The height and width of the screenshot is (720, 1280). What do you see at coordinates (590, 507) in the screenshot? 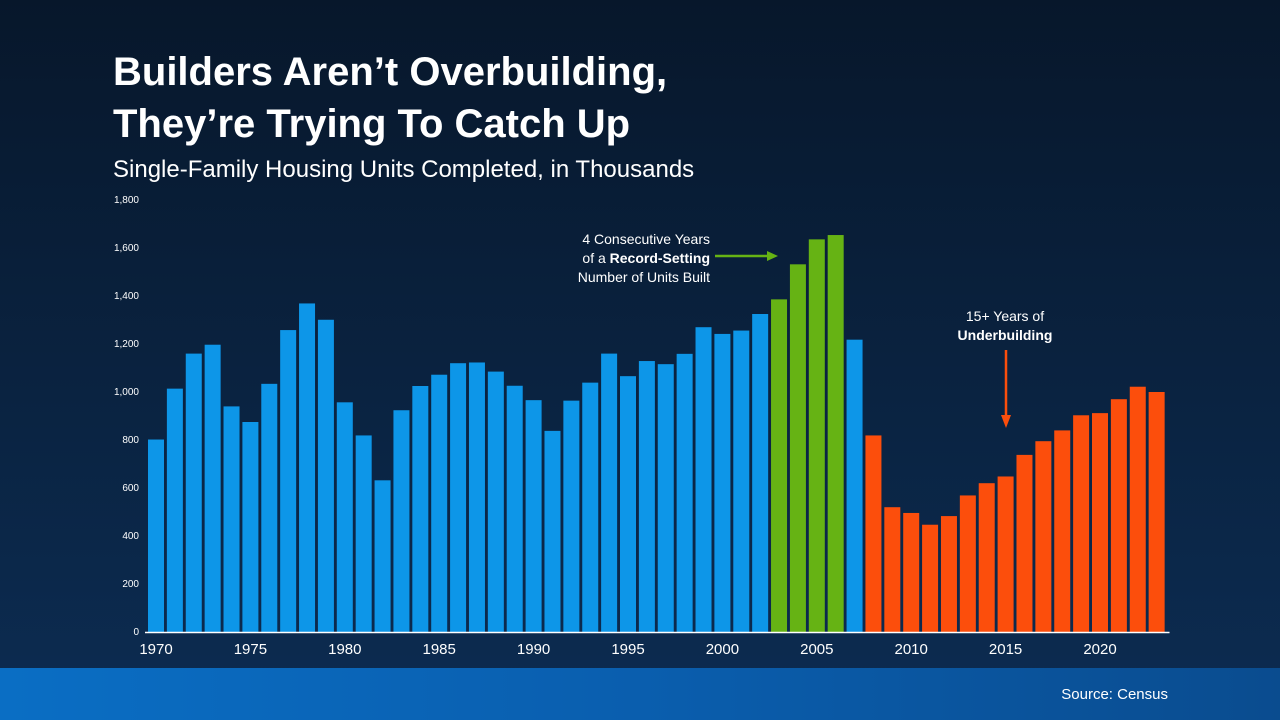
I see `bar-1993` at bounding box center [590, 507].